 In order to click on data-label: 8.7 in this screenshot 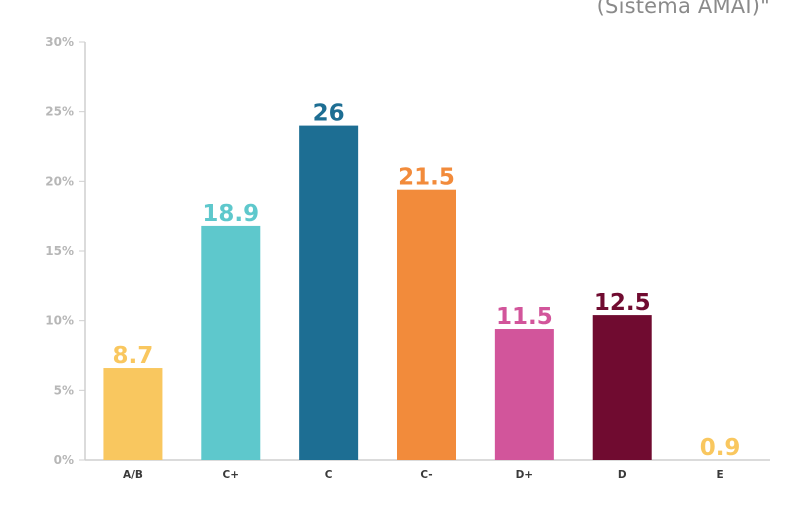, I will do `click(133, 356)`.